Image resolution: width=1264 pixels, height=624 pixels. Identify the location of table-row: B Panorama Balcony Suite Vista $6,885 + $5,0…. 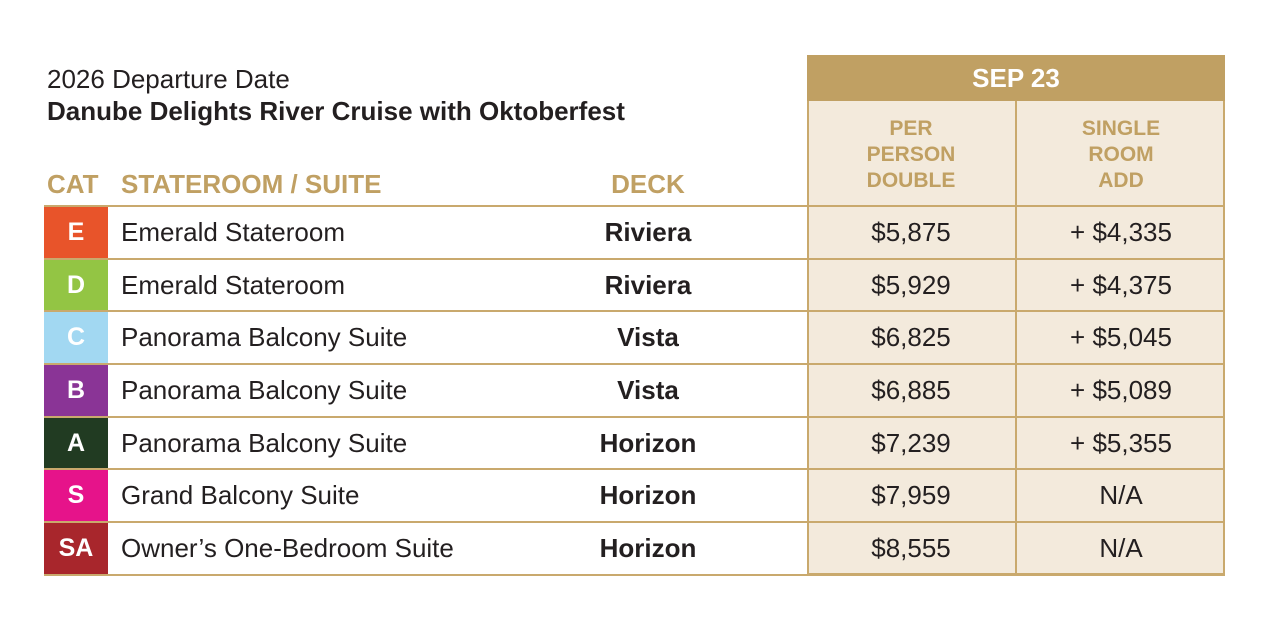
(634, 389).